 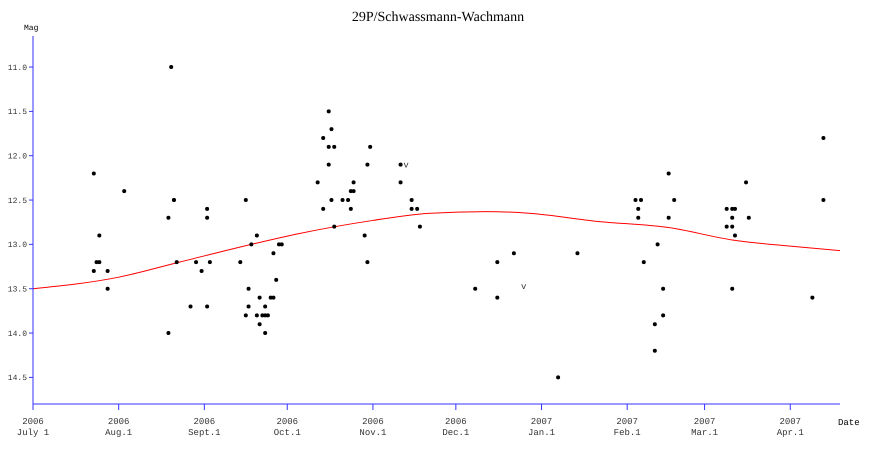 I want to click on x-tick-label: 2006 July 1, so click(x=33, y=427).